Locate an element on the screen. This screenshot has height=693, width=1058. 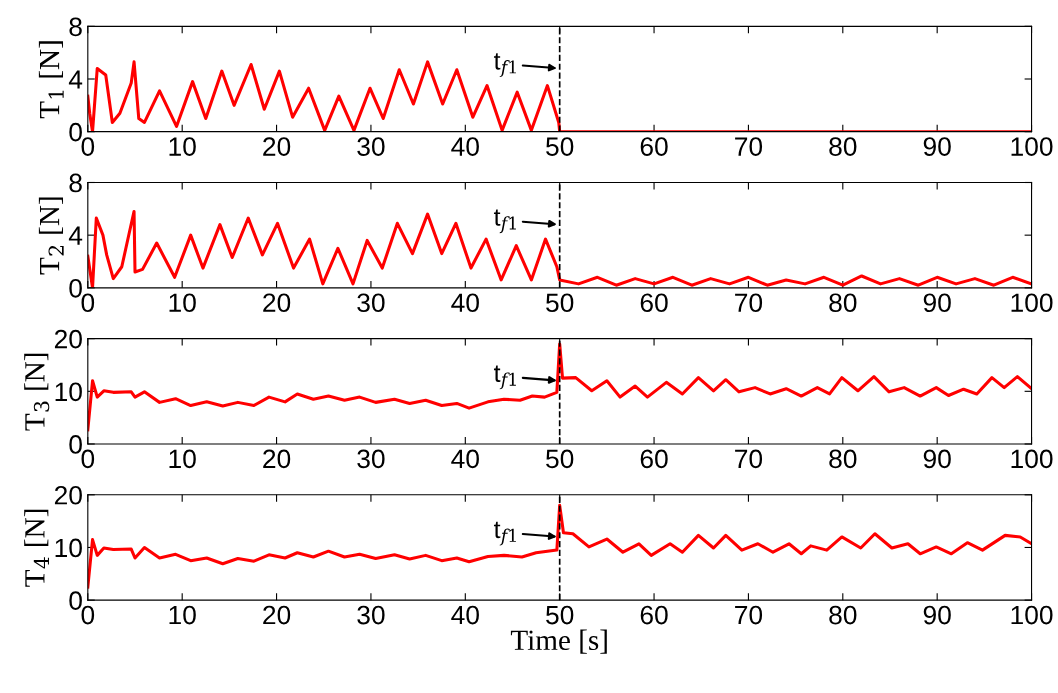
y-axis-title: T$_{3}$ [N] is located at coordinates (37, 392).